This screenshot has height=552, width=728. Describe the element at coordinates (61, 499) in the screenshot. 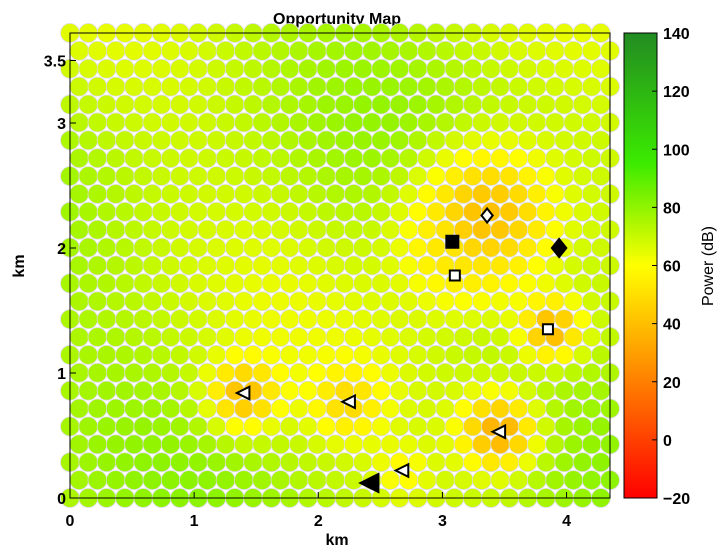

I see `y-tick-label: 0` at that location.